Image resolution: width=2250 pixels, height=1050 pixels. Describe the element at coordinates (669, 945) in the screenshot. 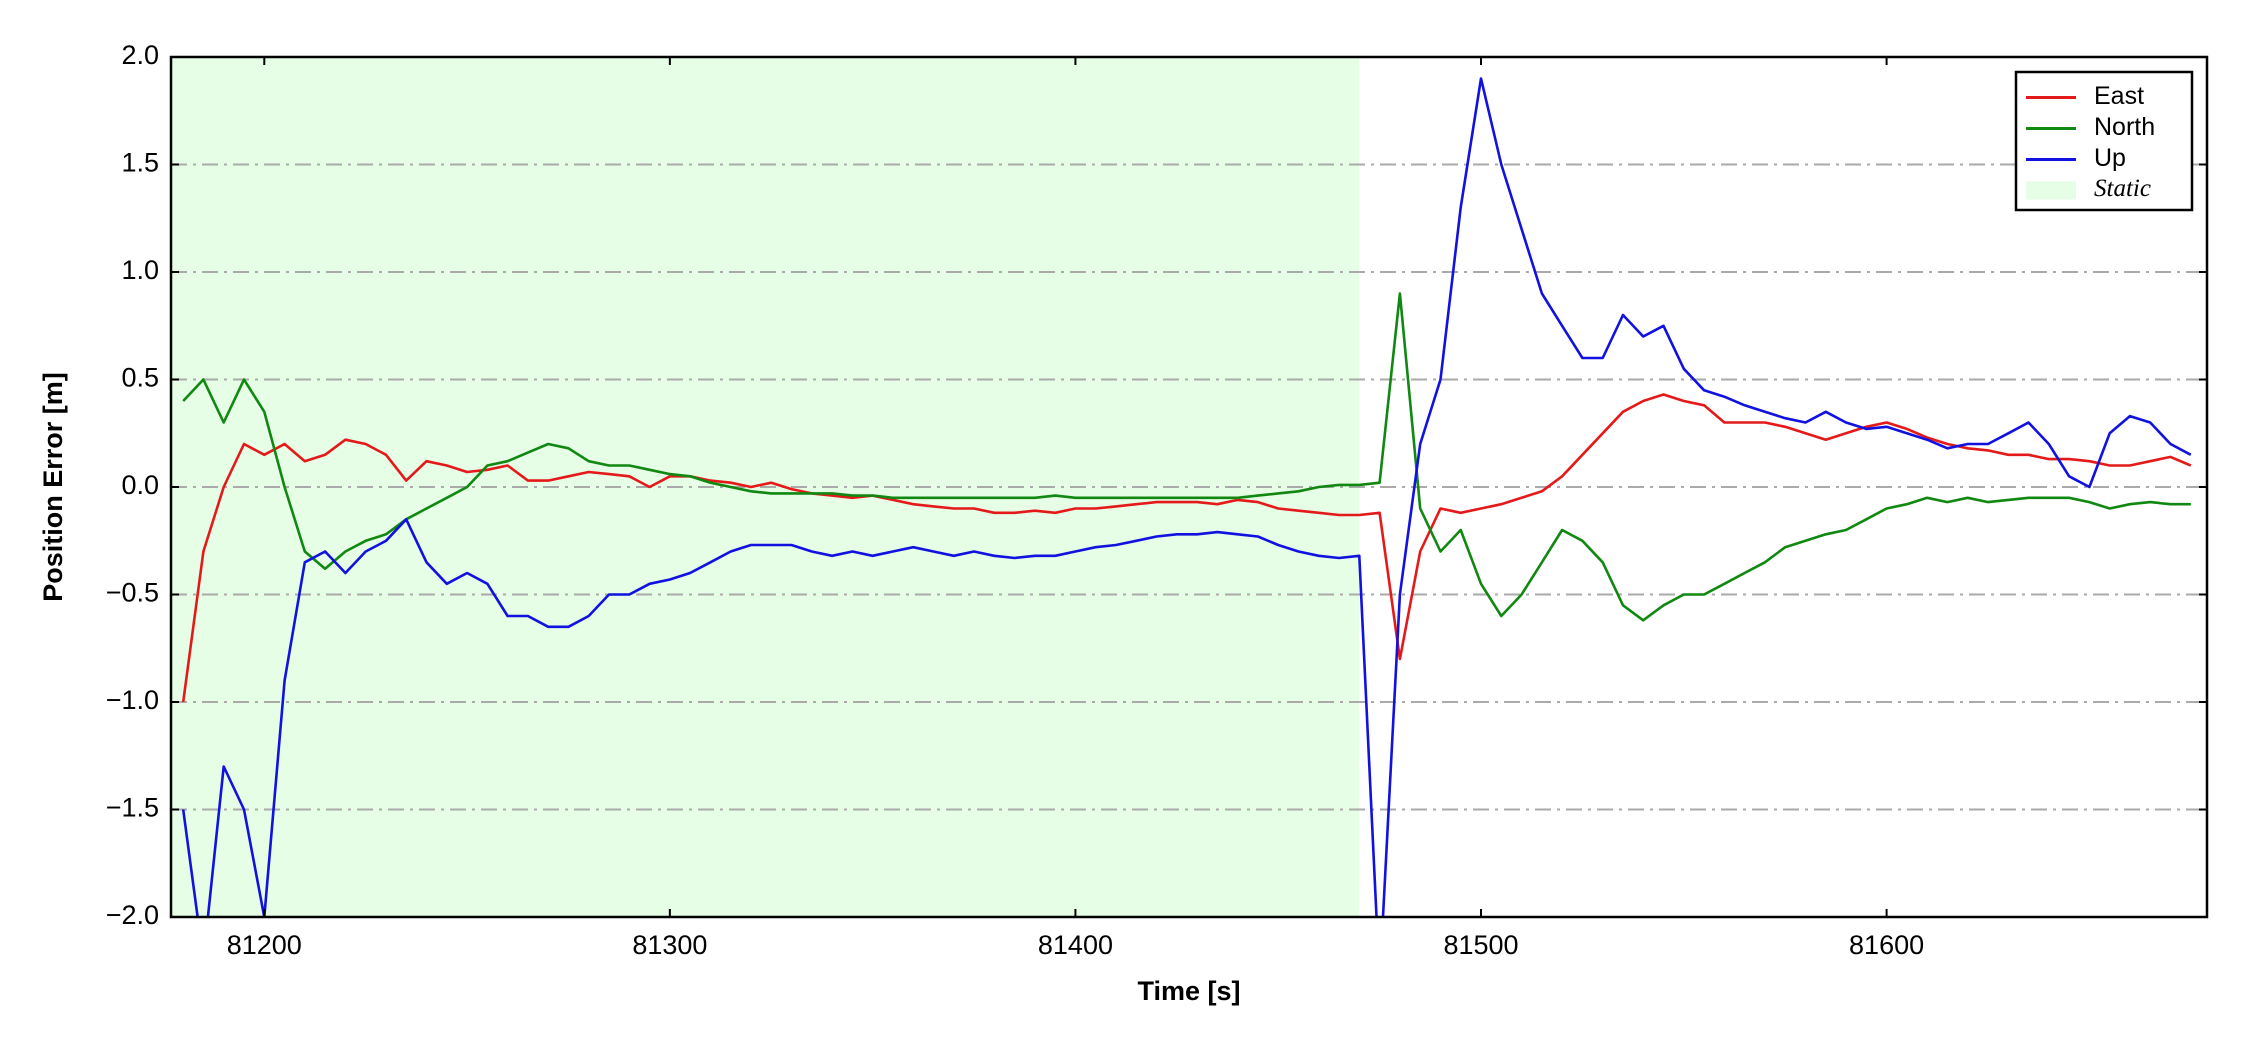

I see `x-tick-label: 81300` at that location.